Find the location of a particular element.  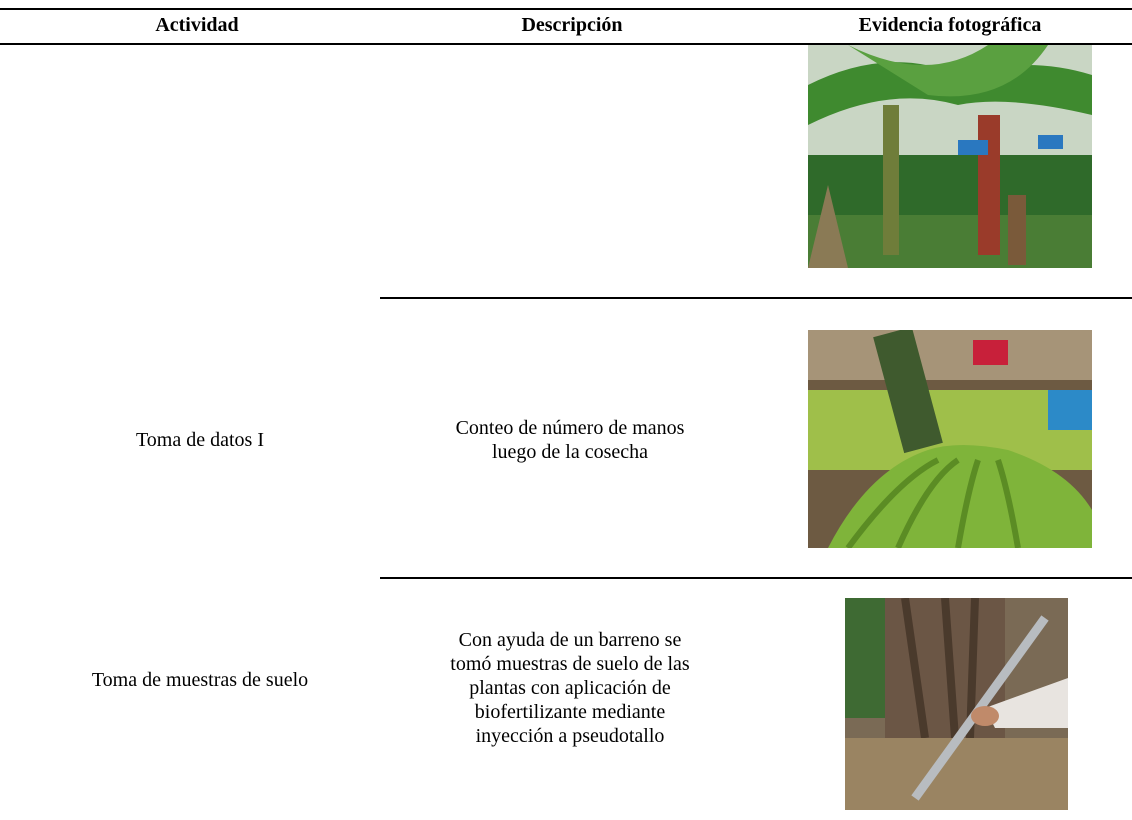

description-line: Con ayuda de un barreno se is located at coordinates (570, 640).